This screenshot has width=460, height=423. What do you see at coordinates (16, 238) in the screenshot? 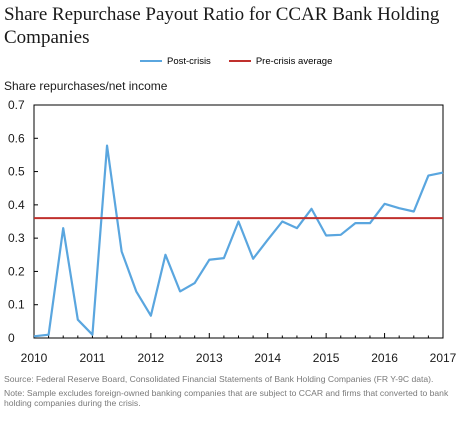
I see `y-tick-label: 0.3` at bounding box center [16, 238].